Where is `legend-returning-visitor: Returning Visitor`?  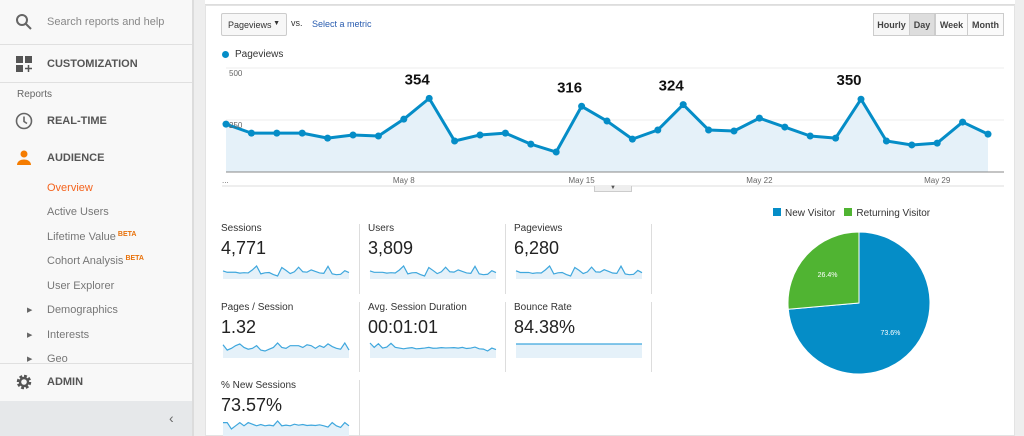
legend-returning-visitor: Returning Visitor is located at coordinates (887, 213).